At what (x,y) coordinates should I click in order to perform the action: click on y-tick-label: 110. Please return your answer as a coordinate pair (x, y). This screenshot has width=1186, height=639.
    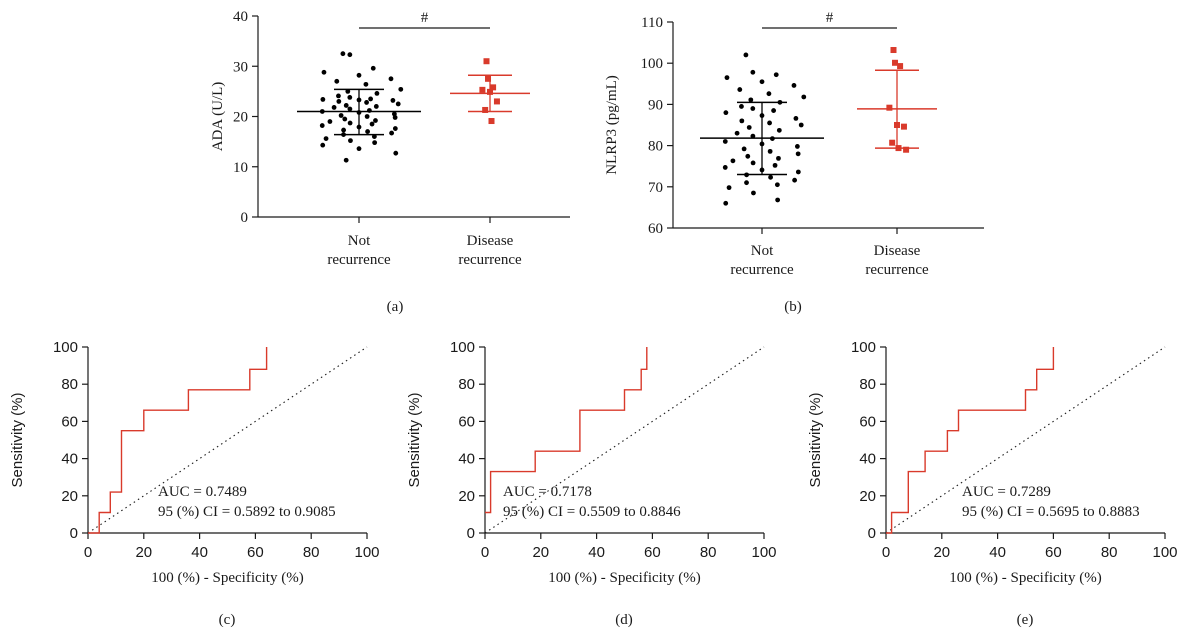
    Looking at the image, I should click on (652, 23).